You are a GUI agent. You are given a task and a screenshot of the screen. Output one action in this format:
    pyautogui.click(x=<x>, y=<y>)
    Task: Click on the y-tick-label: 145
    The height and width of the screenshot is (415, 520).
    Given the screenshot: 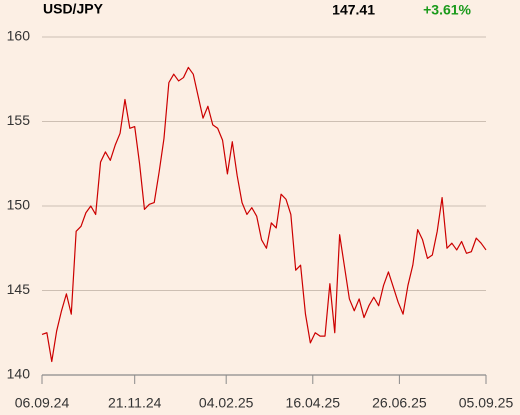 What is the action you would take?
    pyautogui.click(x=19, y=289)
    